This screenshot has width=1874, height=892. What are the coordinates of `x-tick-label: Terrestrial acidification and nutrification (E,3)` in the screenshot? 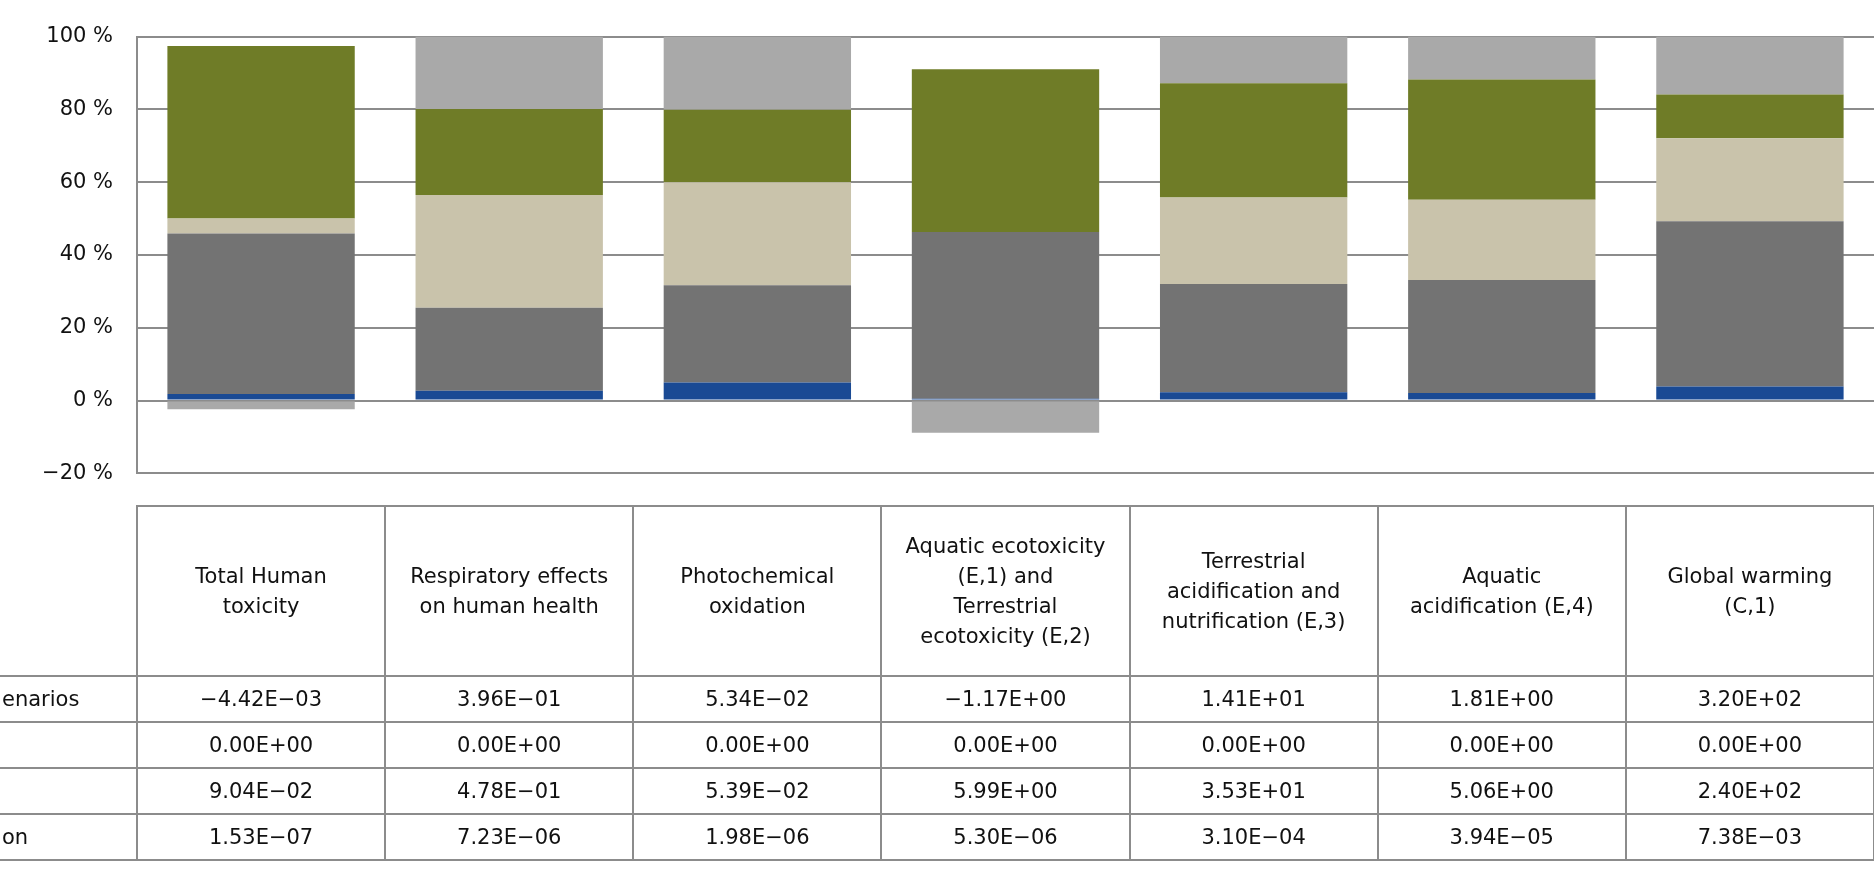 It's located at (1253, 591).